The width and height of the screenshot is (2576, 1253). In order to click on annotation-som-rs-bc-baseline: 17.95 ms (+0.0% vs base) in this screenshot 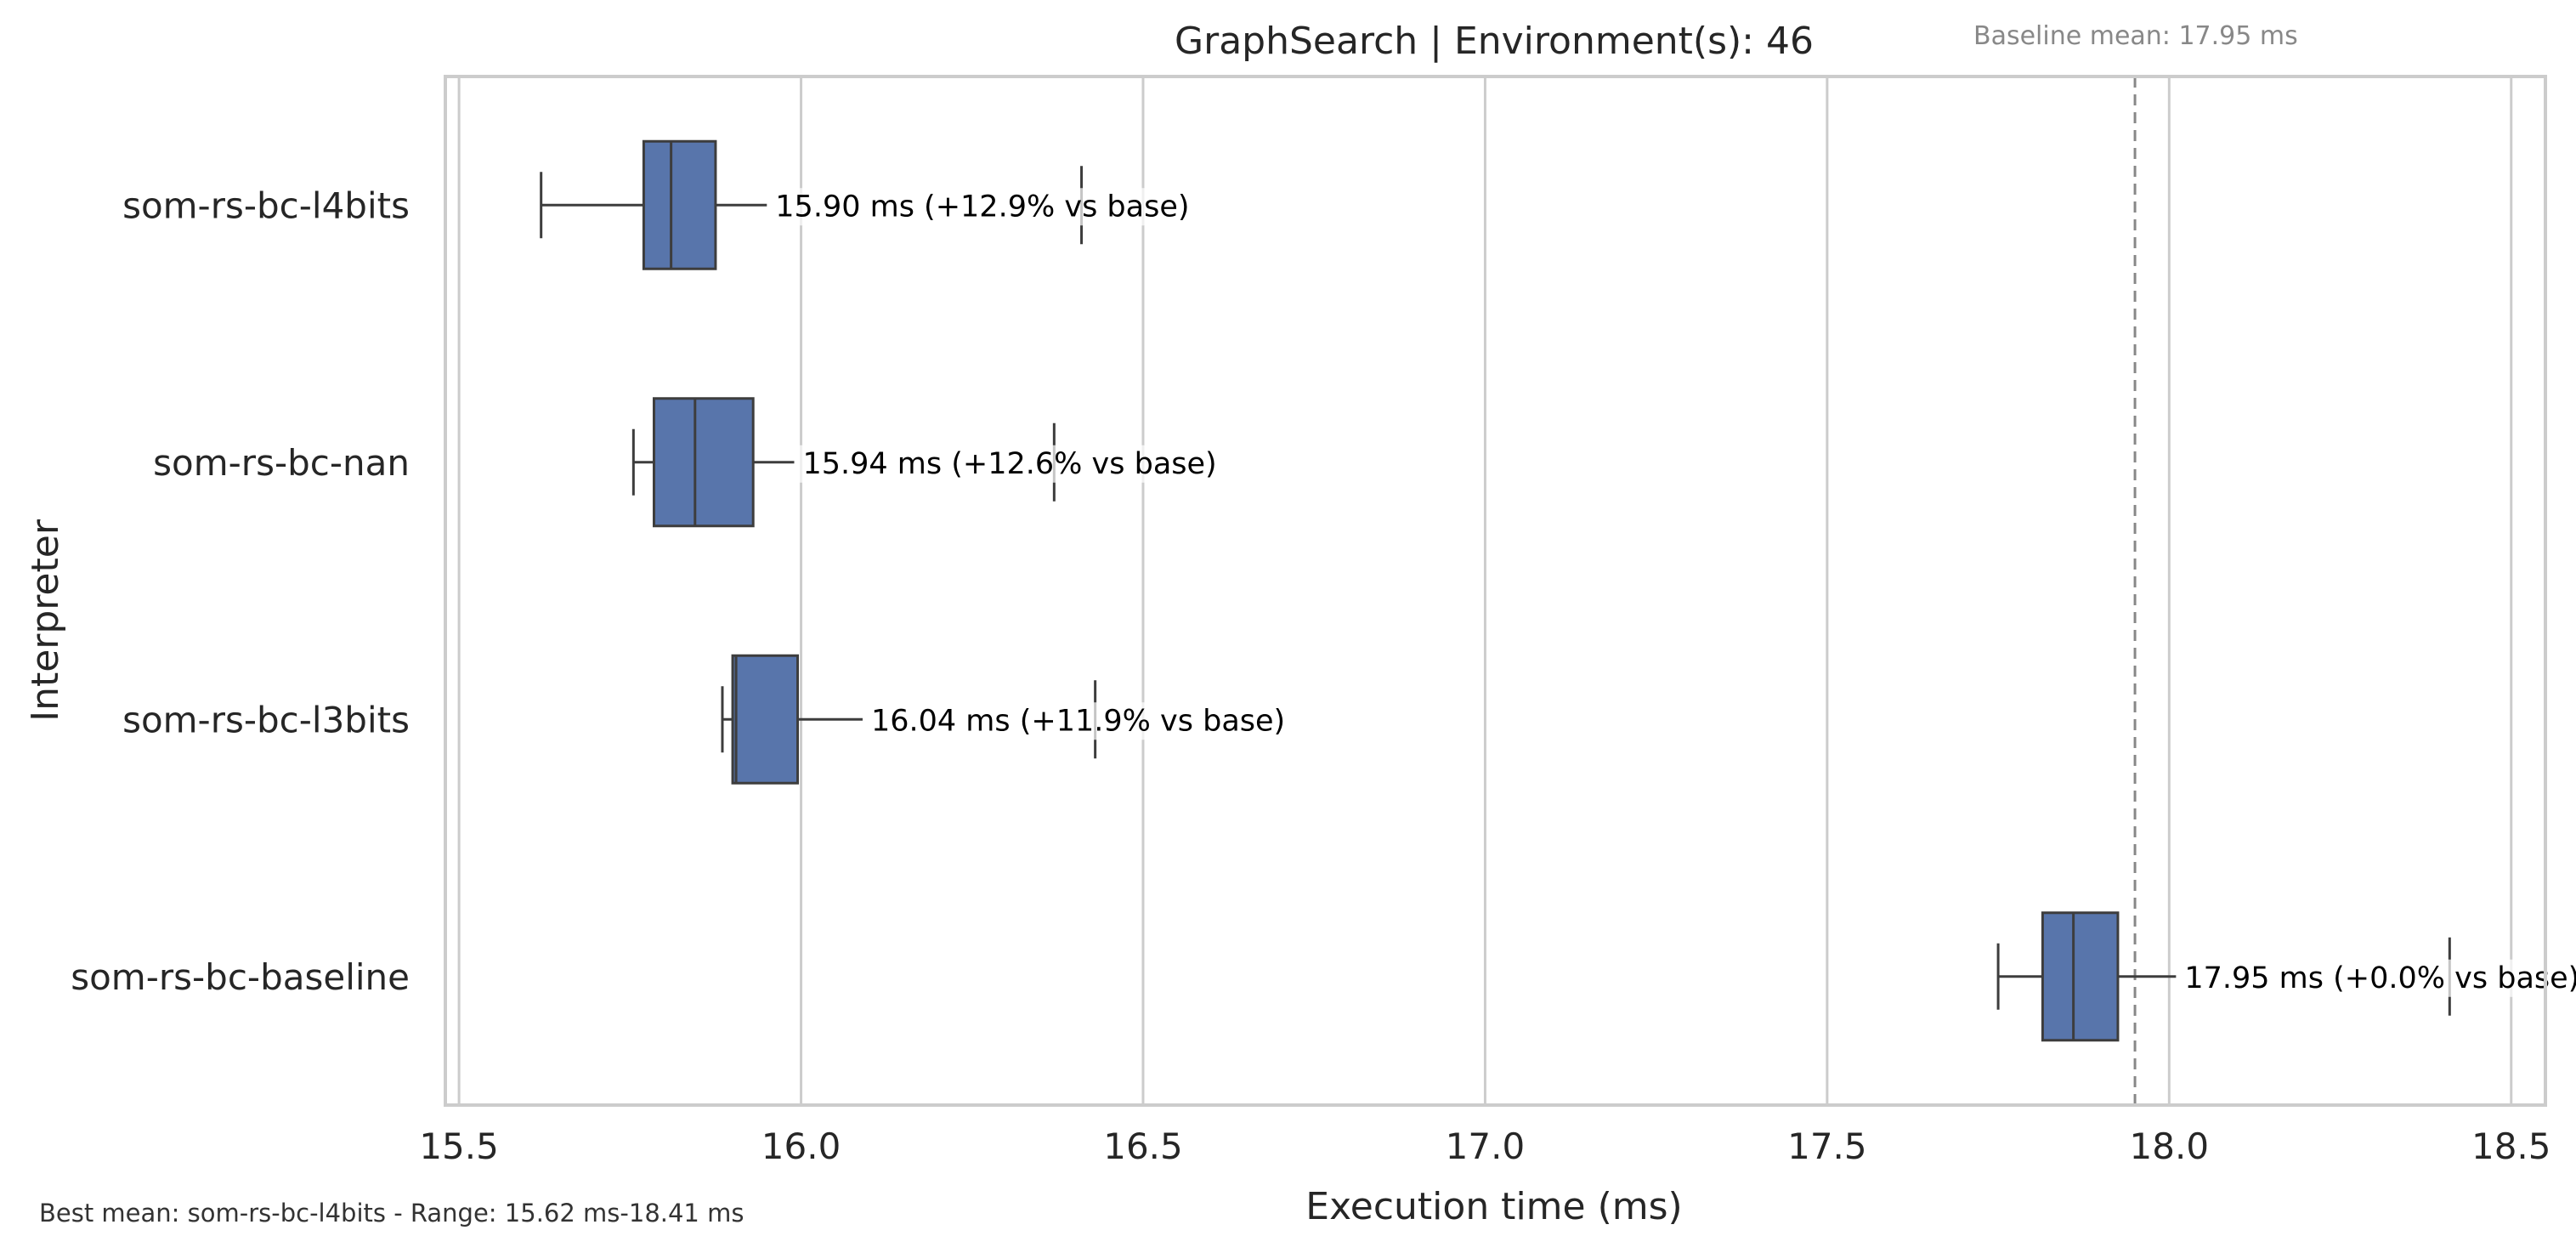, I will do `click(2380, 978)`.